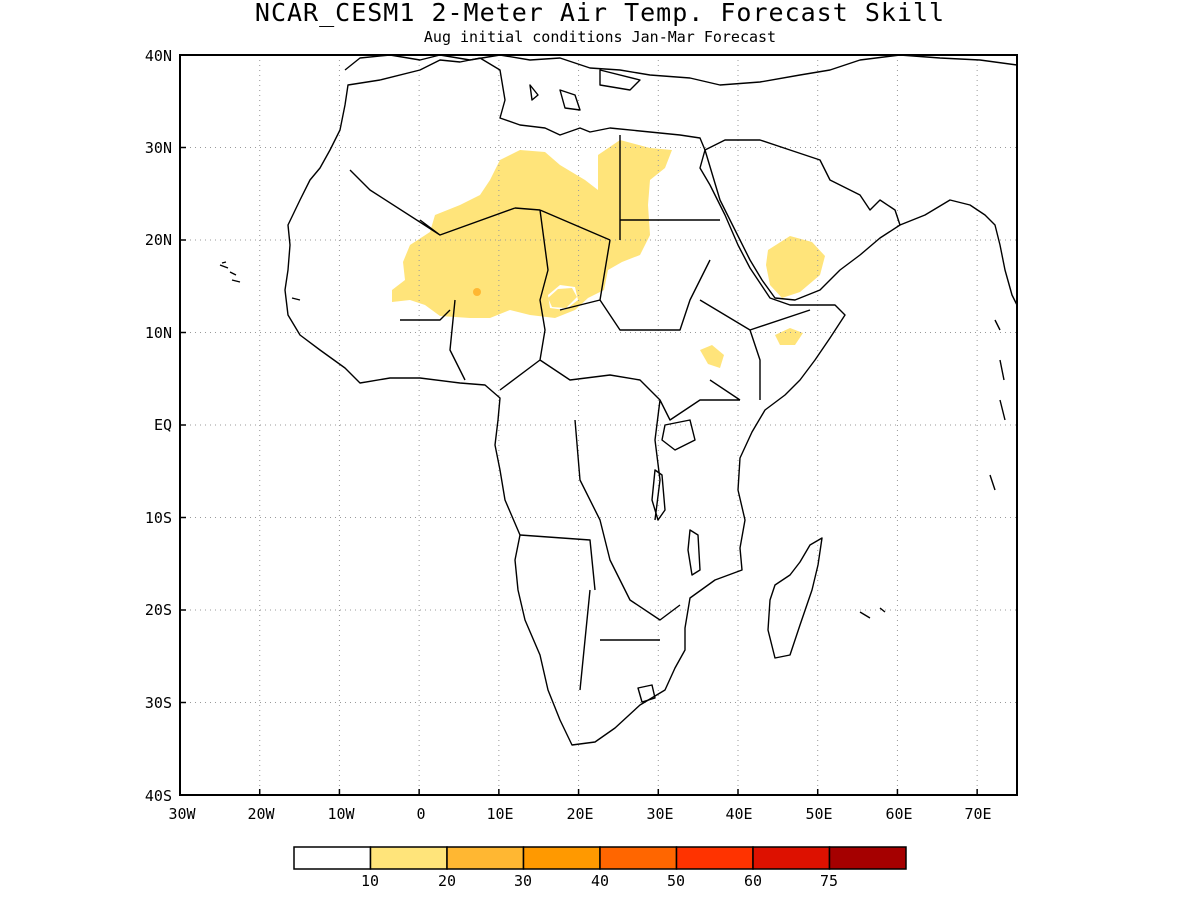  Describe the element at coordinates (532, 229) in the screenshot. I see `skill-region-sahara` at that location.